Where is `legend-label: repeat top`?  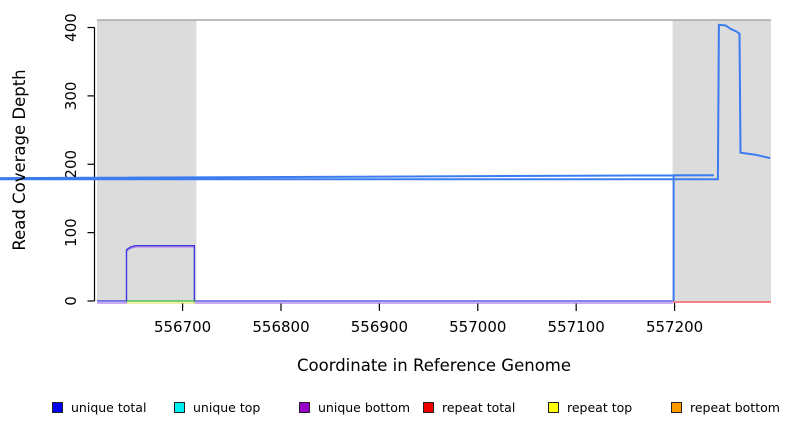 legend-label: repeat top is located at coordinates (600, 407).